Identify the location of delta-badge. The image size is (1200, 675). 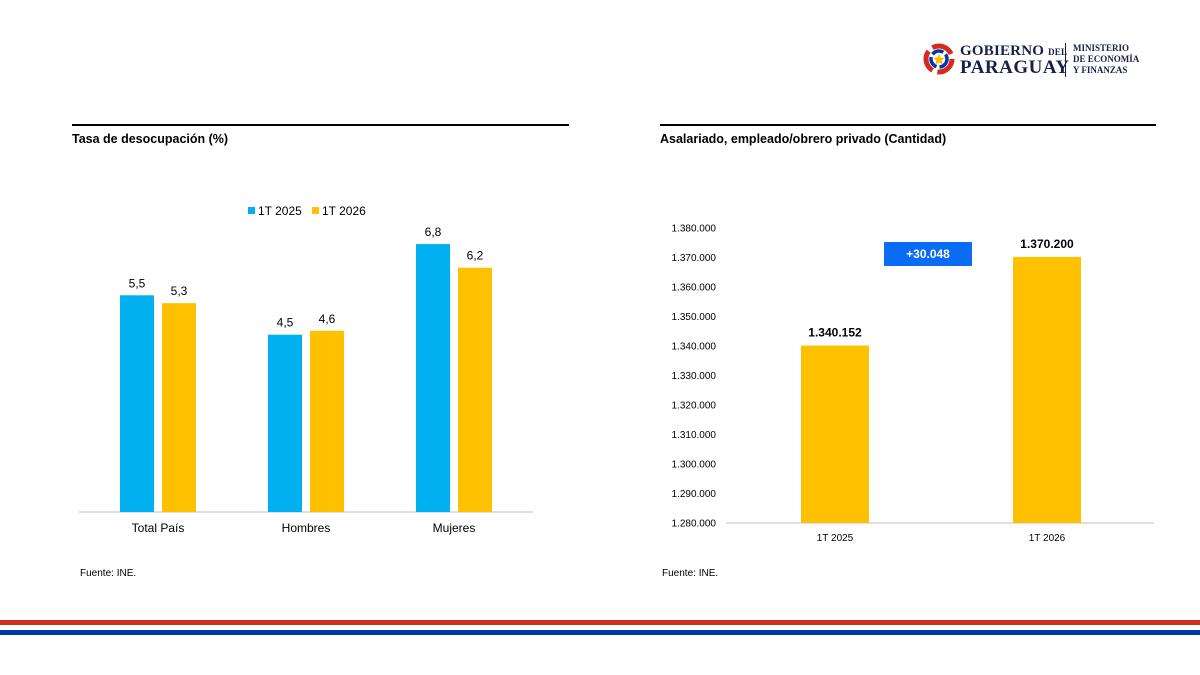
(928, 254).